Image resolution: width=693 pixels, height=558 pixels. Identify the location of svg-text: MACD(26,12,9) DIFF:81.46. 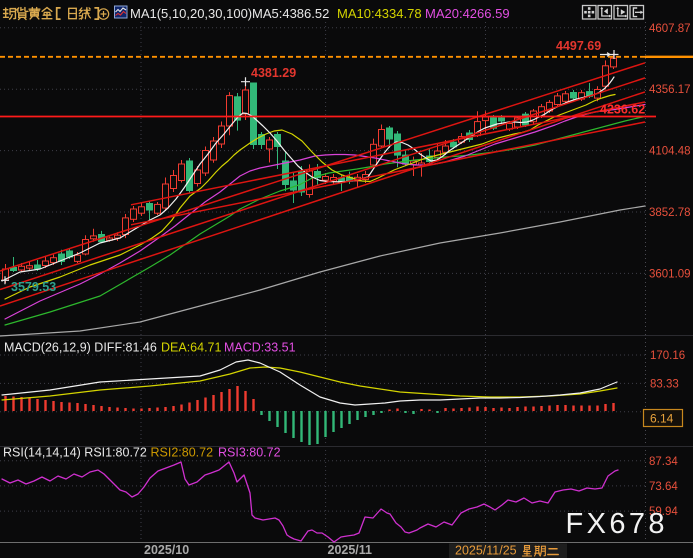
(80, 348).